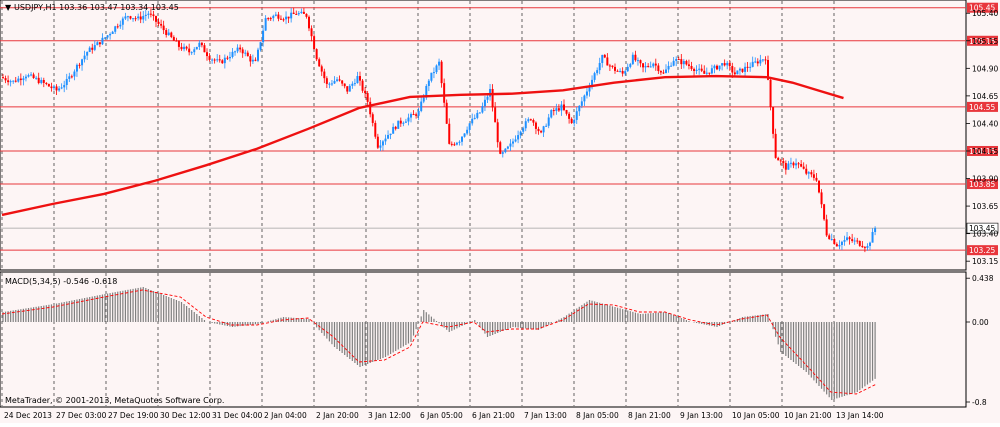 This screenshot has width=1000, height=427. I want to click on time-tick-label: 30 Dec 12:00, so click(185, 415).